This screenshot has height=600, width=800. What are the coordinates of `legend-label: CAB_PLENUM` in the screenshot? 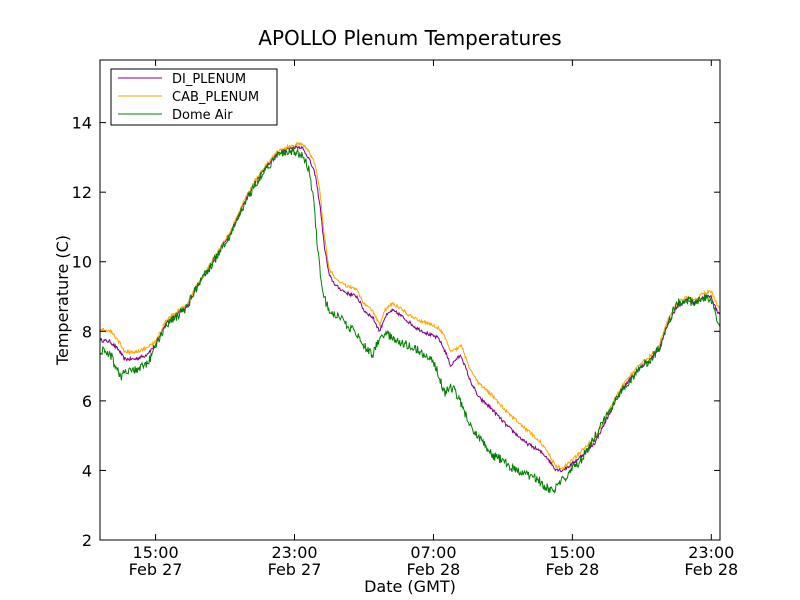 It's located at (215, 97).